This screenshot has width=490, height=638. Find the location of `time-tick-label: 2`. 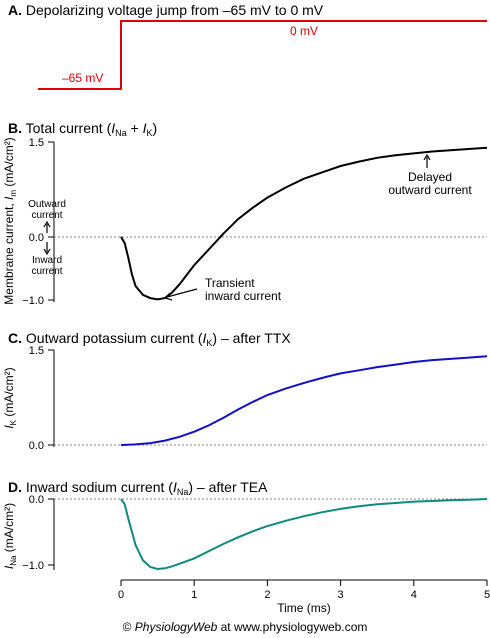

time-tick-label: 2 is located at coordinates (267, 595).